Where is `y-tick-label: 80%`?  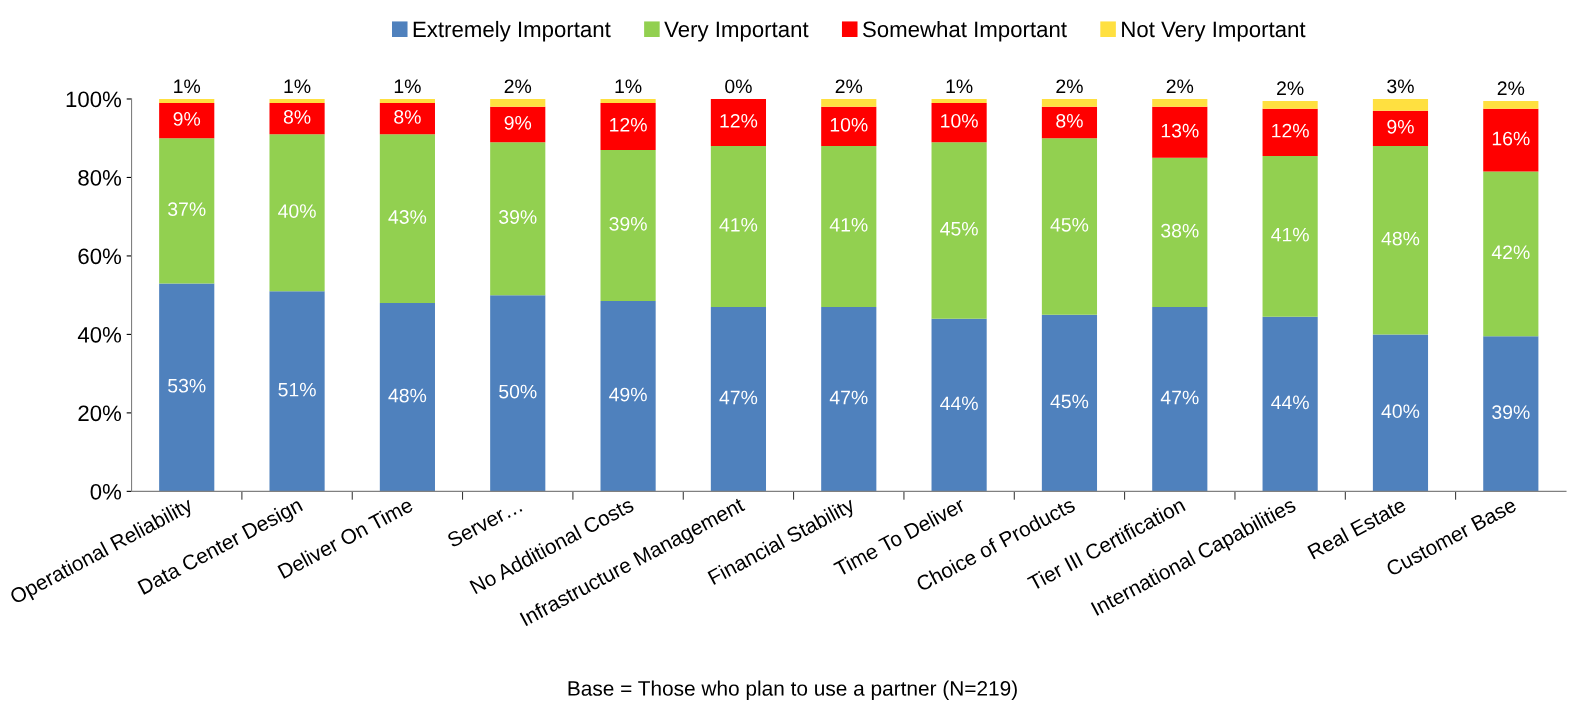
y-tick-label: 80% is located at coordinates (100, 177).